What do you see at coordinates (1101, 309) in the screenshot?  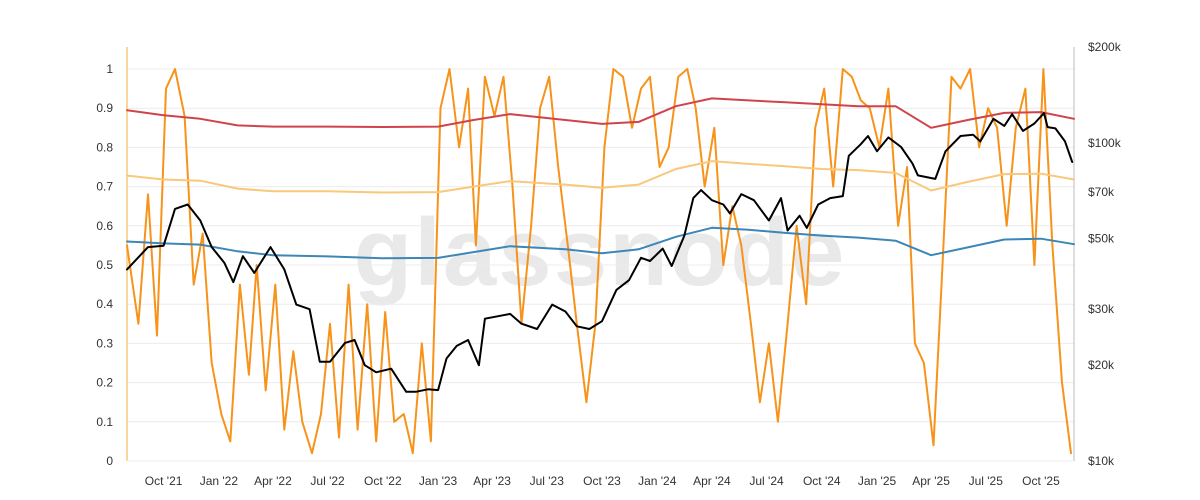 I see `y-right-tick-label: $30k` at bounding box center [1101, 309].